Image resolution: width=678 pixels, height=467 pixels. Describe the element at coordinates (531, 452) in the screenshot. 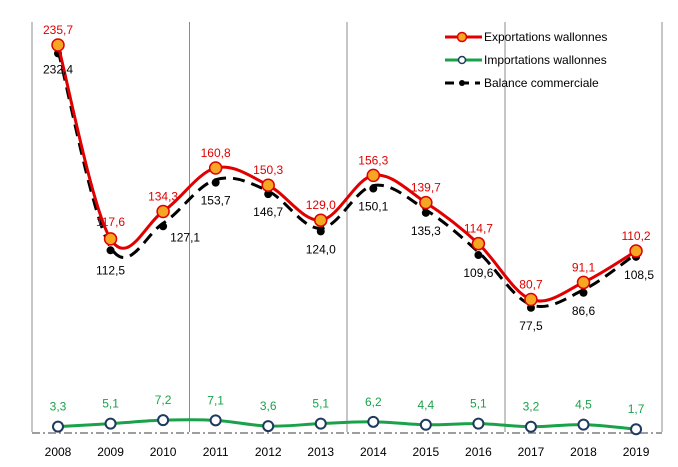

I see `x-tick-label: 2017` at that location.